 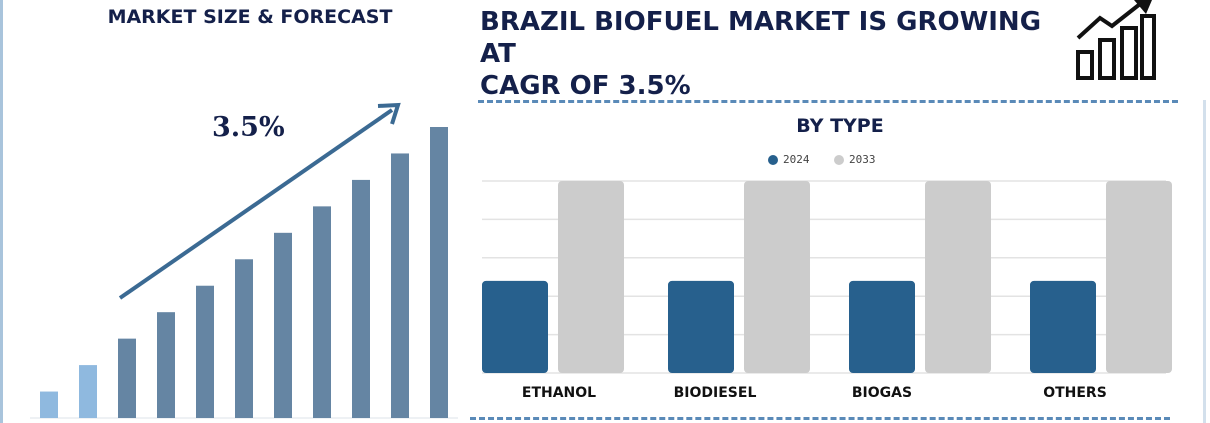 I want to click on legend-dot-2024, so click(x=773, y=159).